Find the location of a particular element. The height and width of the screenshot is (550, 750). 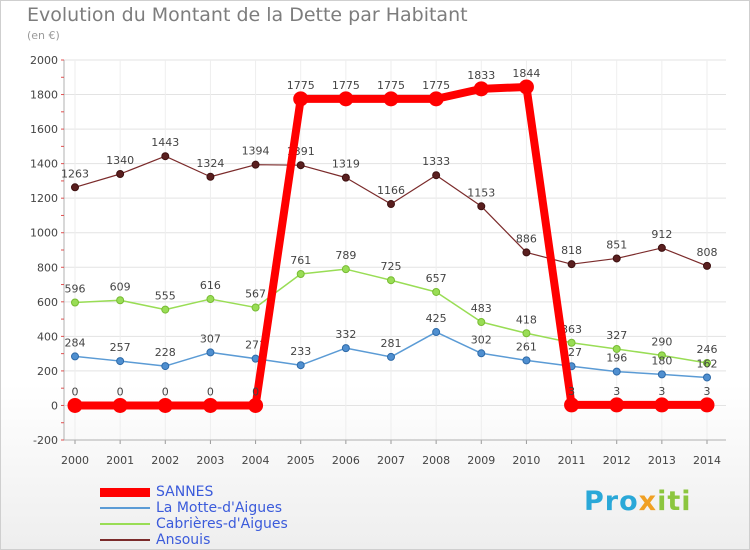

data-label-ansouis: 1166 is located at coordinates (391, 190).